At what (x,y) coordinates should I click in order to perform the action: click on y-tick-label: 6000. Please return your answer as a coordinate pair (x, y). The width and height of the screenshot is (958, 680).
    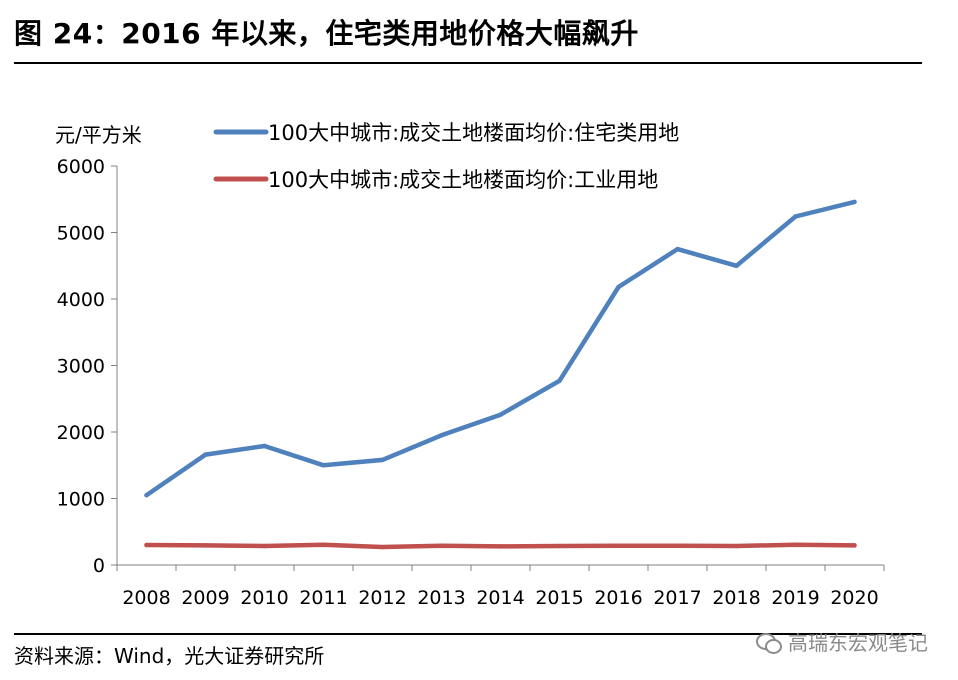
    Looking at the image, I should click on (81, 167).